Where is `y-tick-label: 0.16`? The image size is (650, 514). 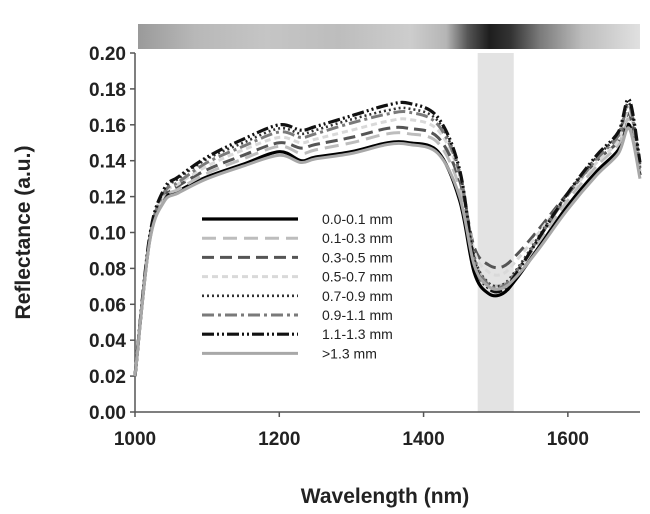 y-tick-label: 0.16 is located at coordinates (107, 126).